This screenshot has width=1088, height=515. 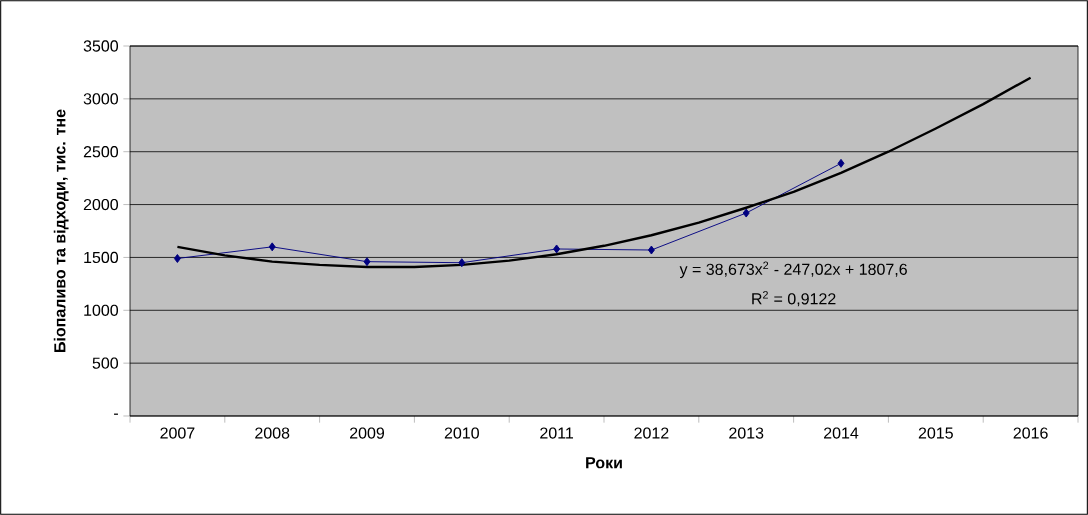 What do you see at coordinates (116, 414) in the screenshot?
I see `y-tick-label: -` at bounding box center [116, 414].